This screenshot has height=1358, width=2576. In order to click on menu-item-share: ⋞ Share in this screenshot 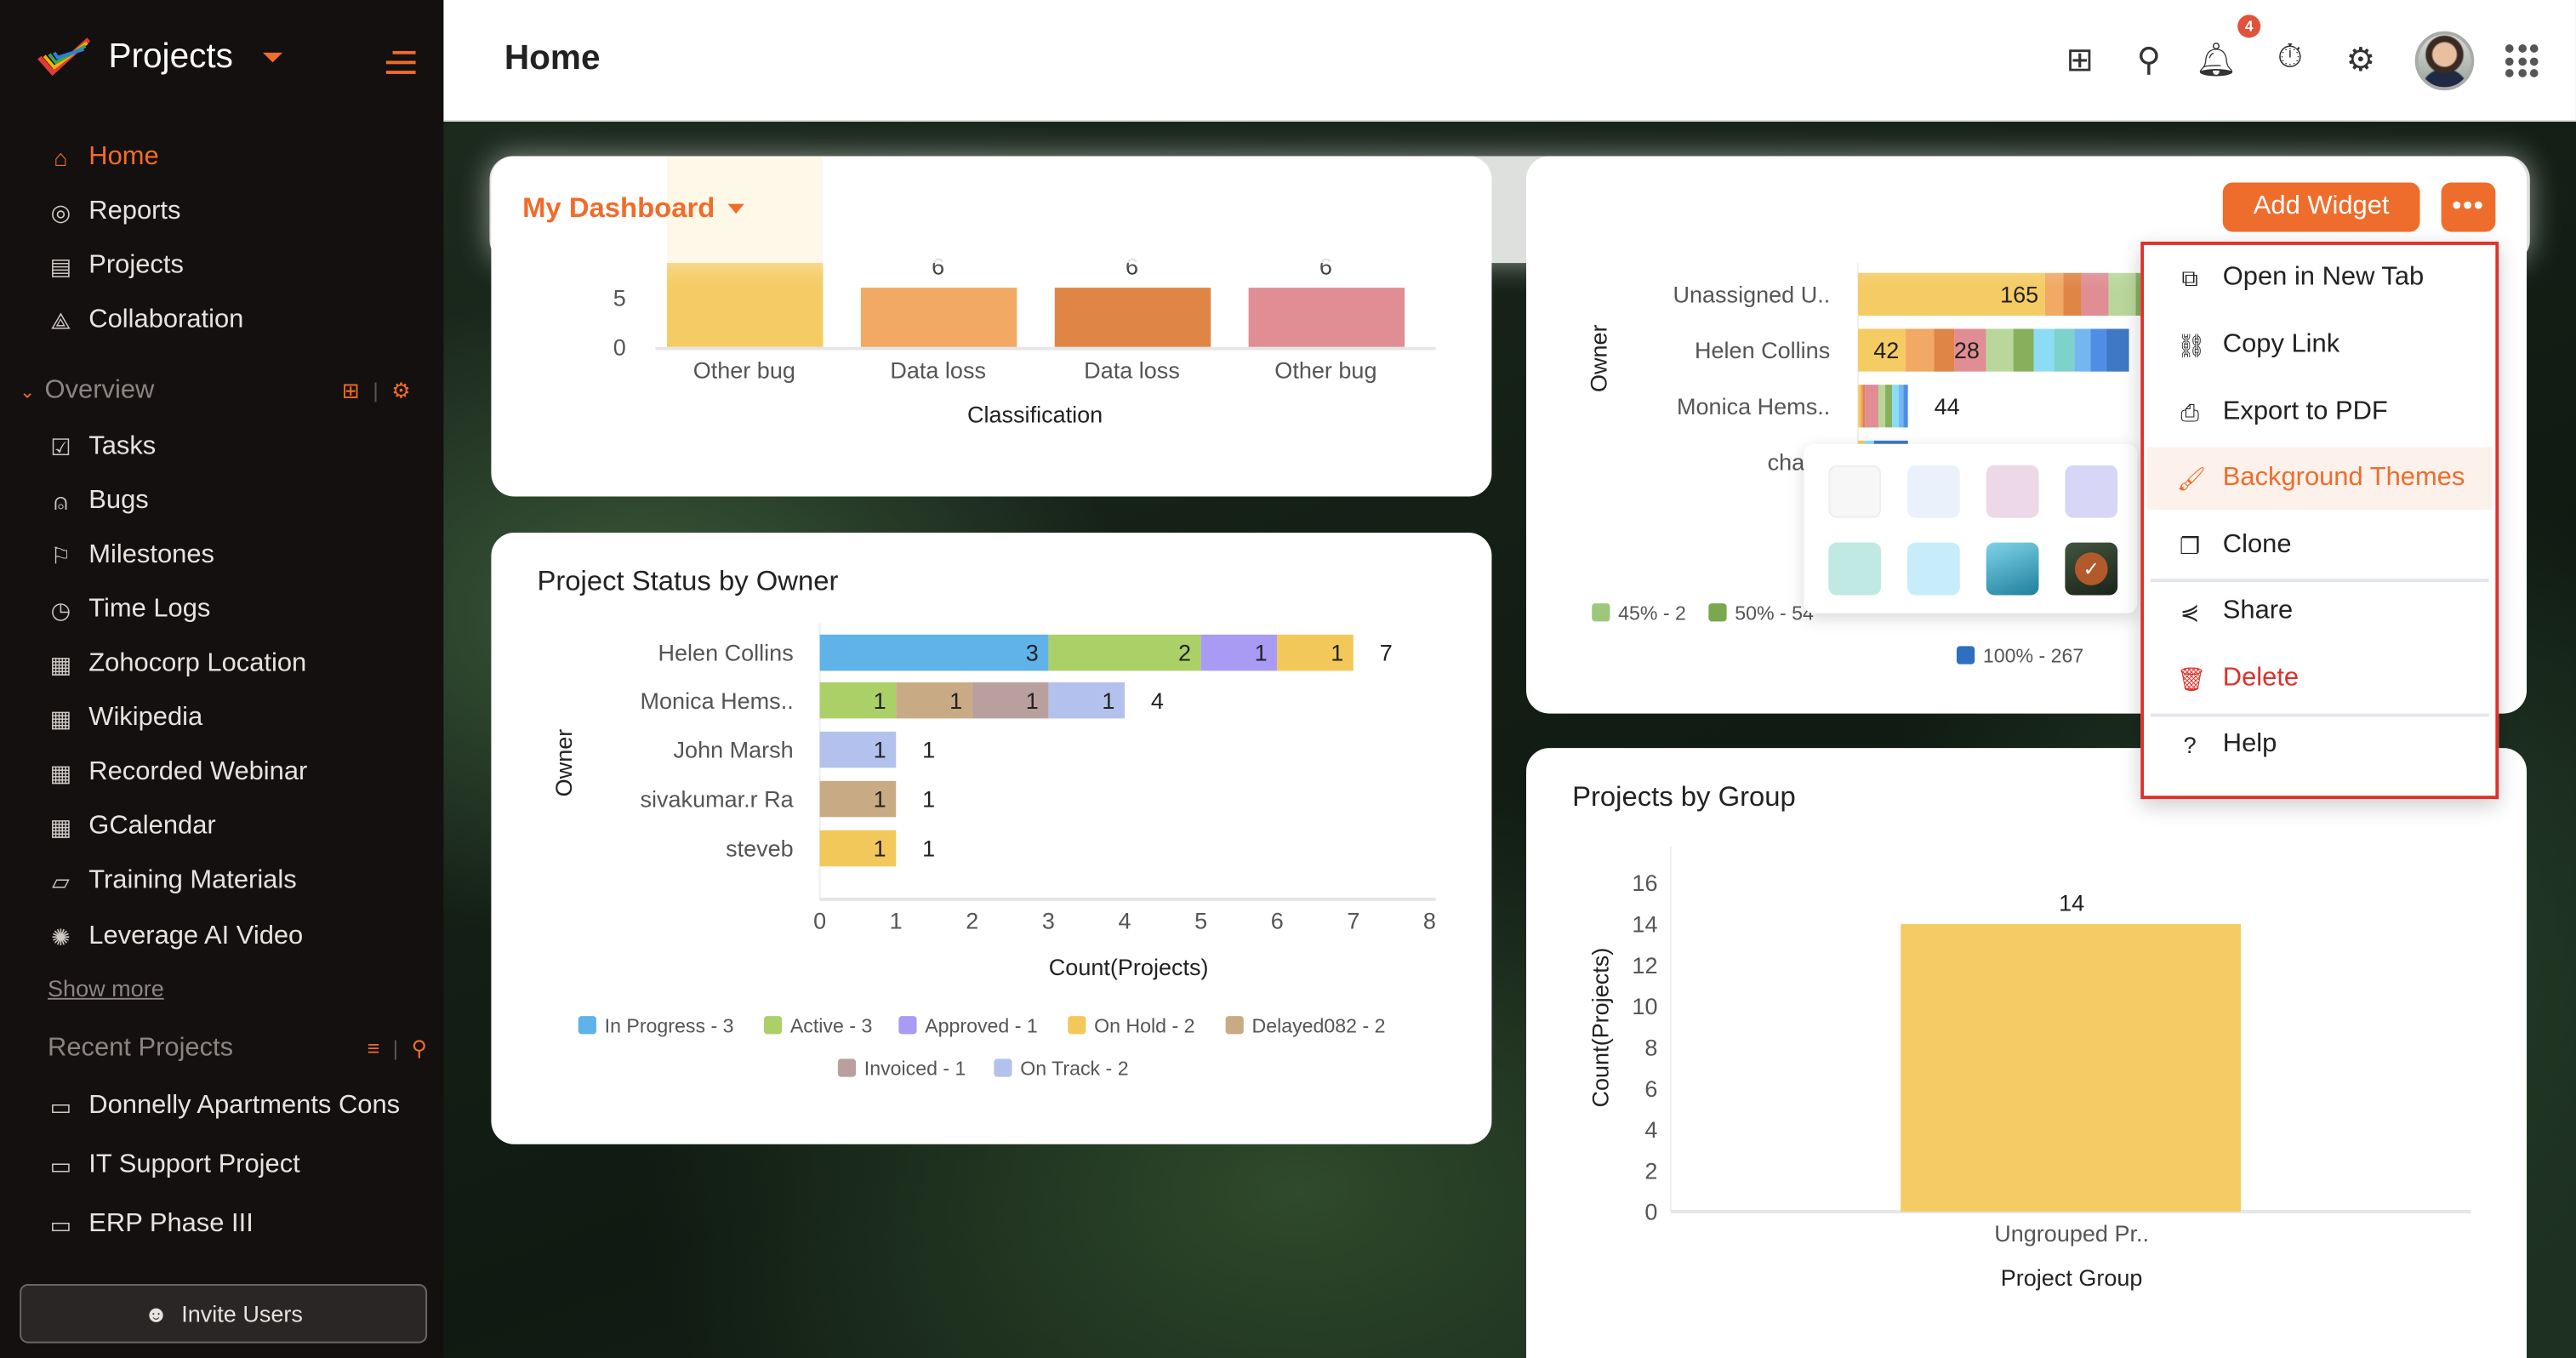, I will do `click(2320, 611)`.